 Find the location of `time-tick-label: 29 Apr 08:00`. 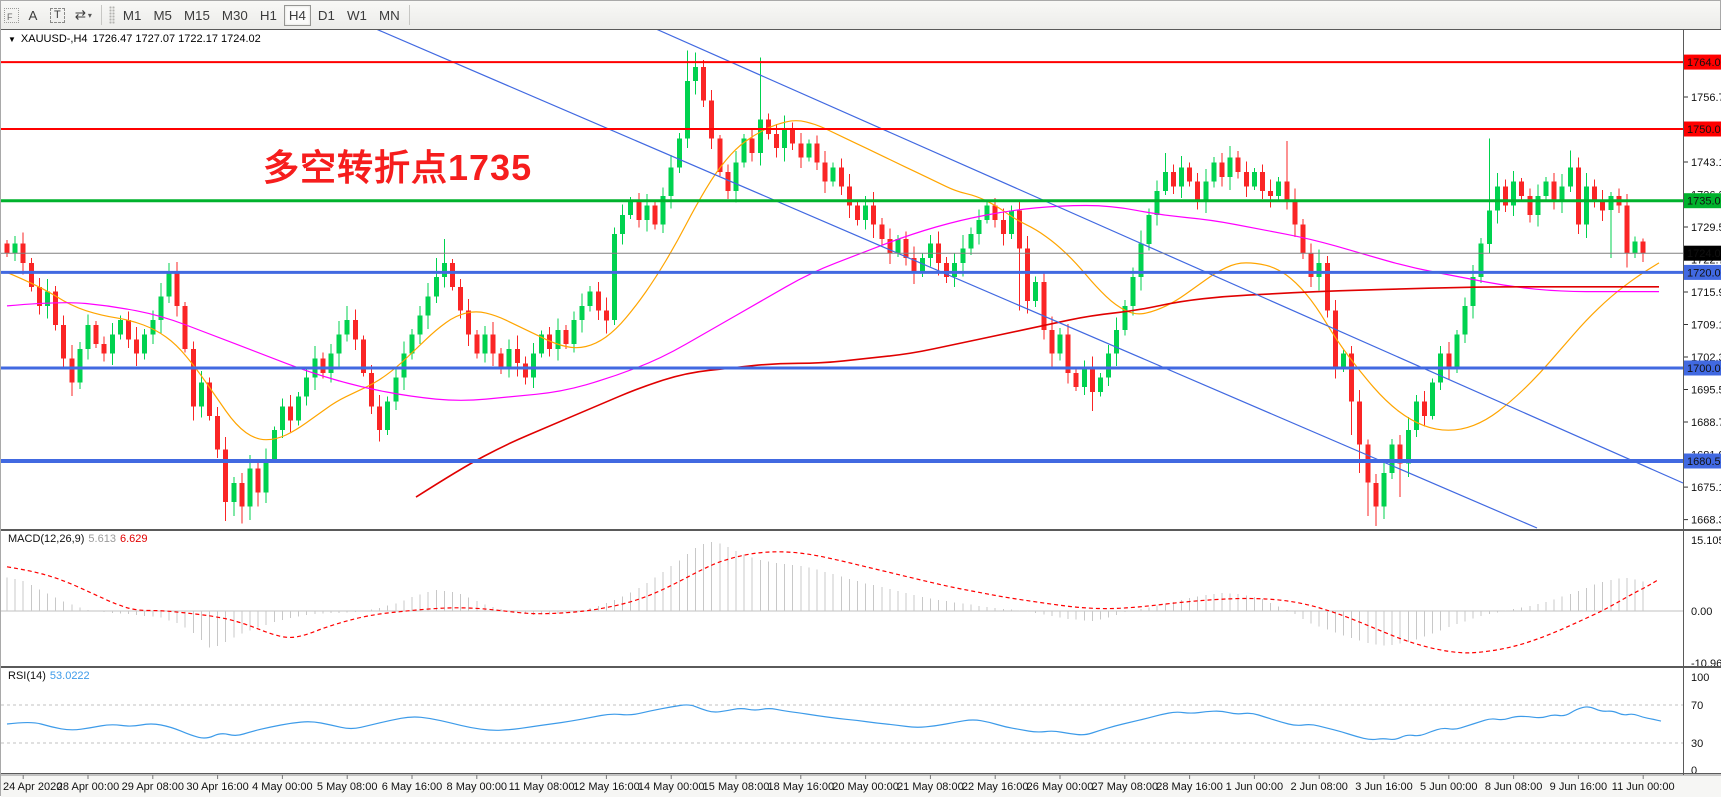

time-tick-label: 29 Apr 08:00 is located at coordinates (153, 787).